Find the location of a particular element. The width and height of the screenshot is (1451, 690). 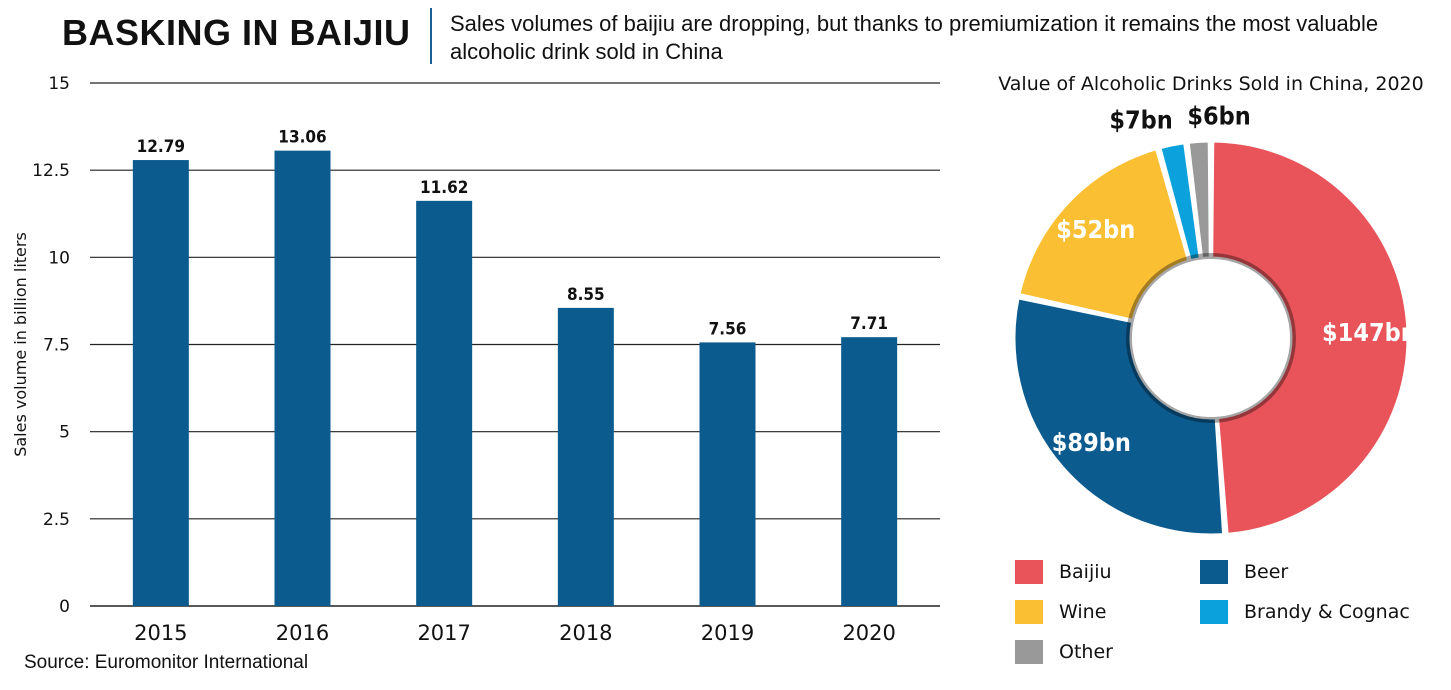

x-tick-label: 2018 is located at coordinates (585, 633).